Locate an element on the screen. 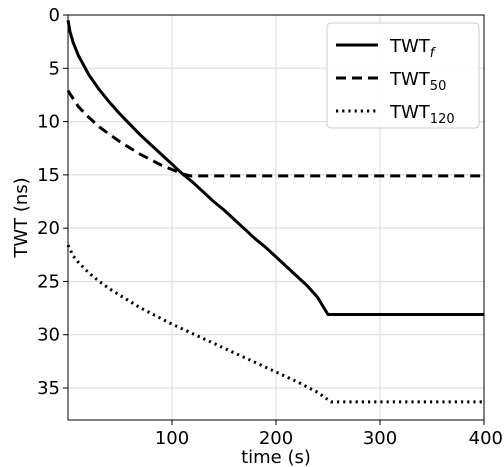  legend-label: TWT50 is located at coordinates (417, 81).